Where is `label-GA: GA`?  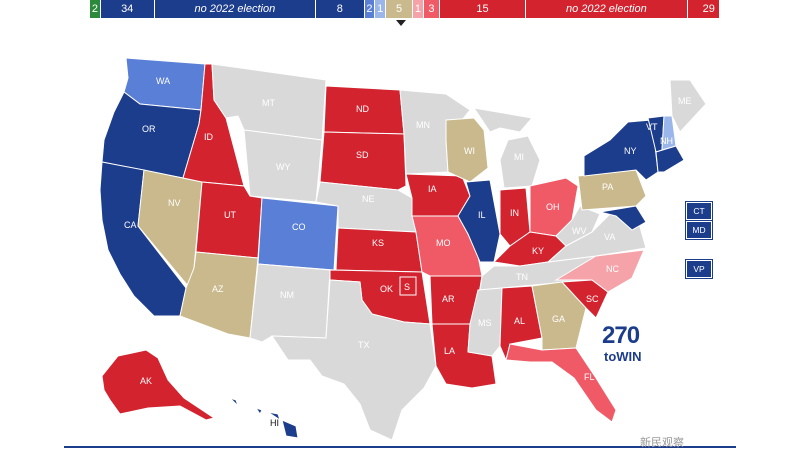
label-GA: GA is located at coordinates (558, 319).